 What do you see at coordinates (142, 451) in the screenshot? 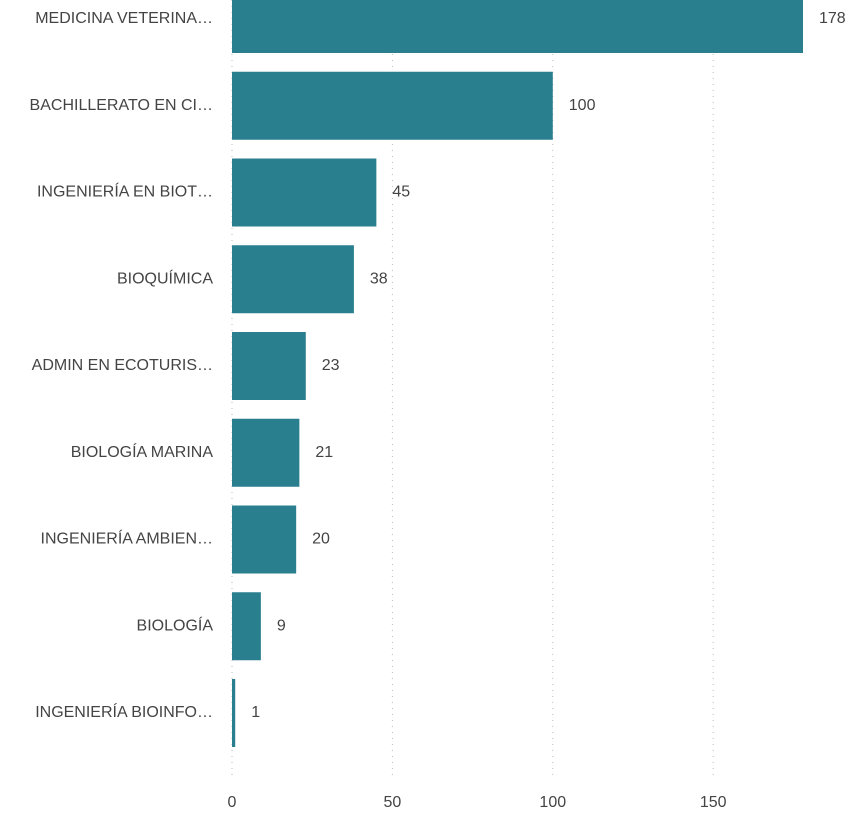
I see `y-tick-label: BIOLOGÍA MARINA` at bounding box center [142, 451].